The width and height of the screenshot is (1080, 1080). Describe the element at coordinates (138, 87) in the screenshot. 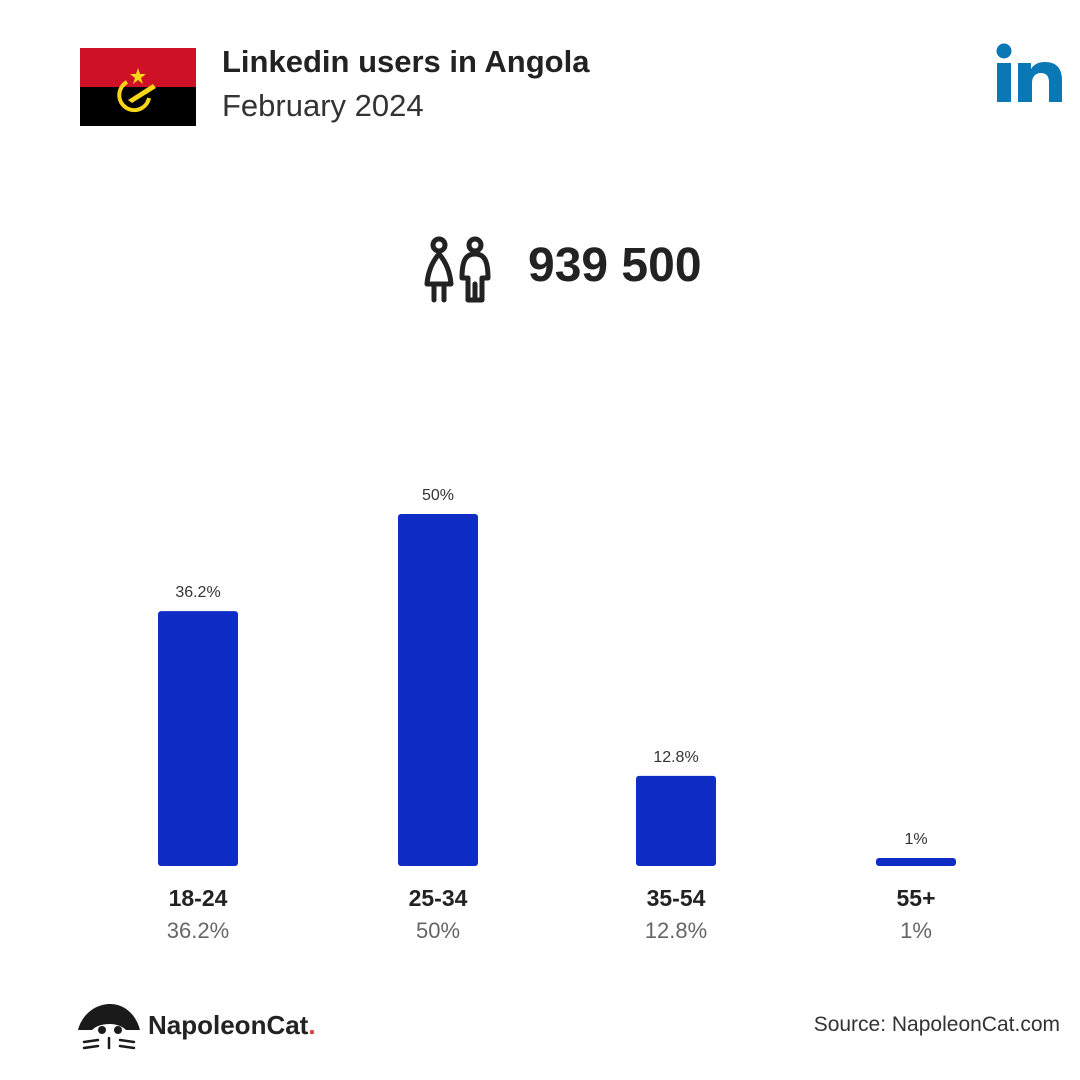

I see `angola-flag-icon` at that location.